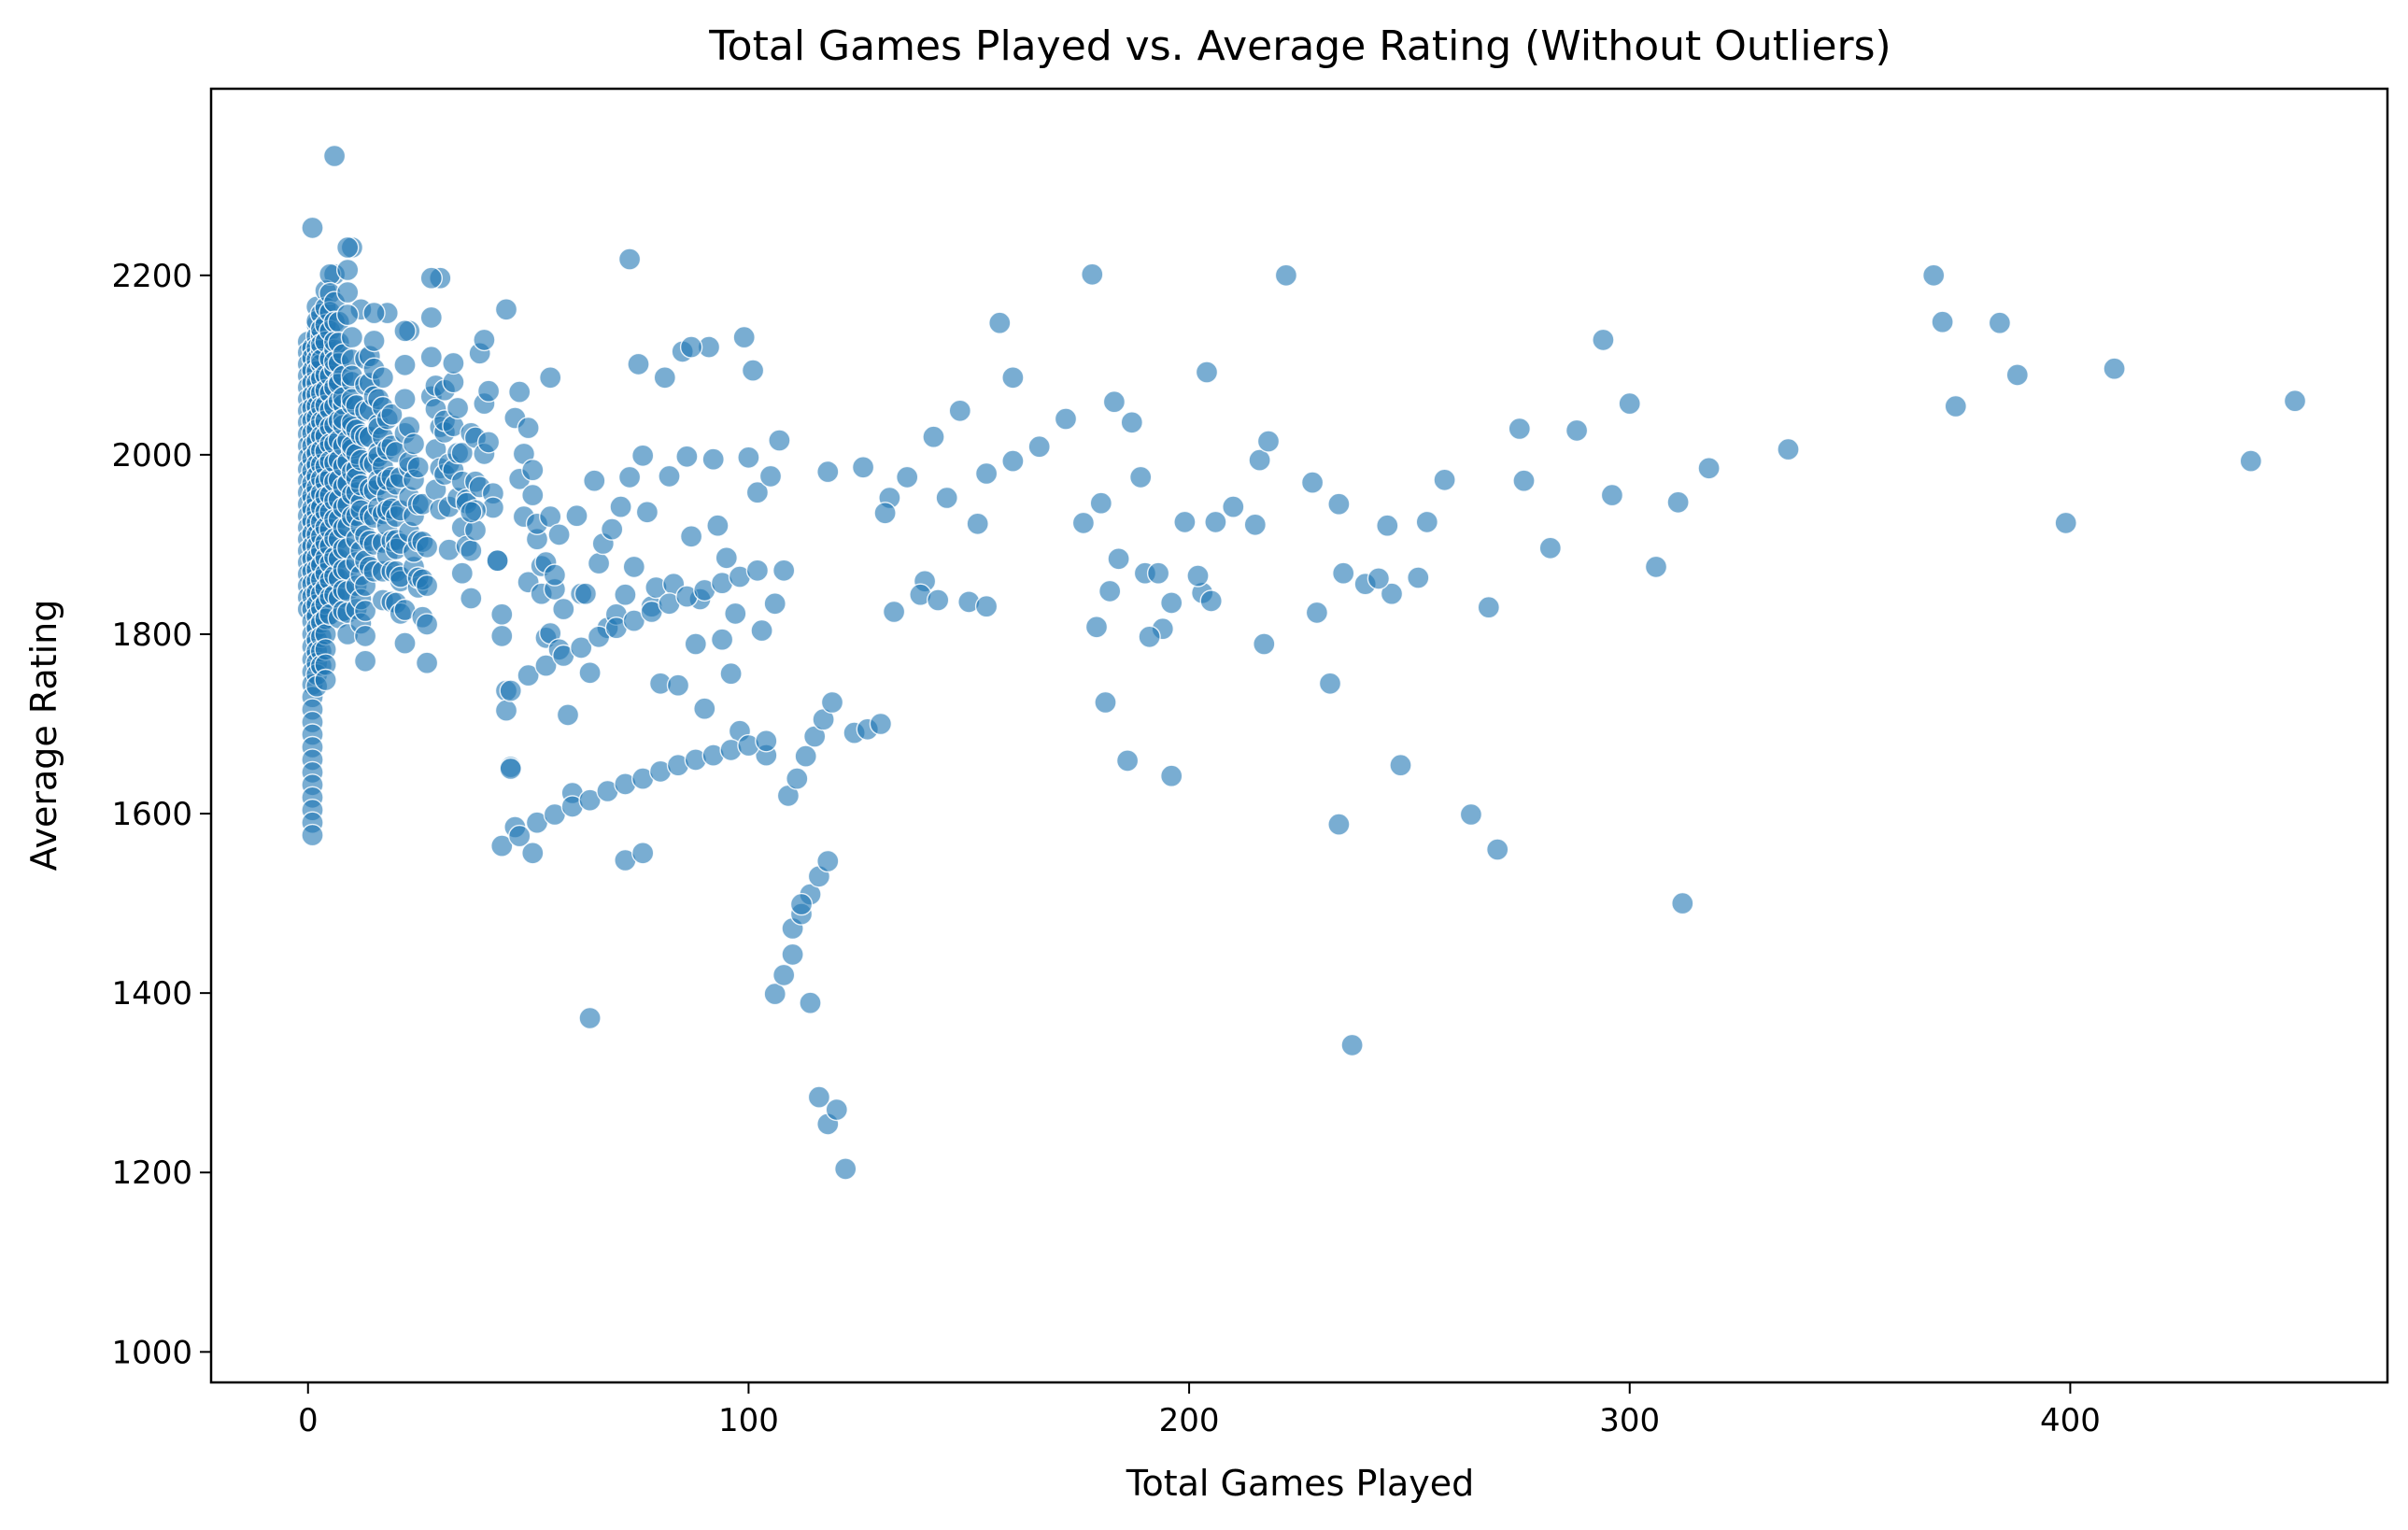 This screenshot has width=2408, height=1530. I want to click on x-tick-label: 200, so click(1189, 1420).